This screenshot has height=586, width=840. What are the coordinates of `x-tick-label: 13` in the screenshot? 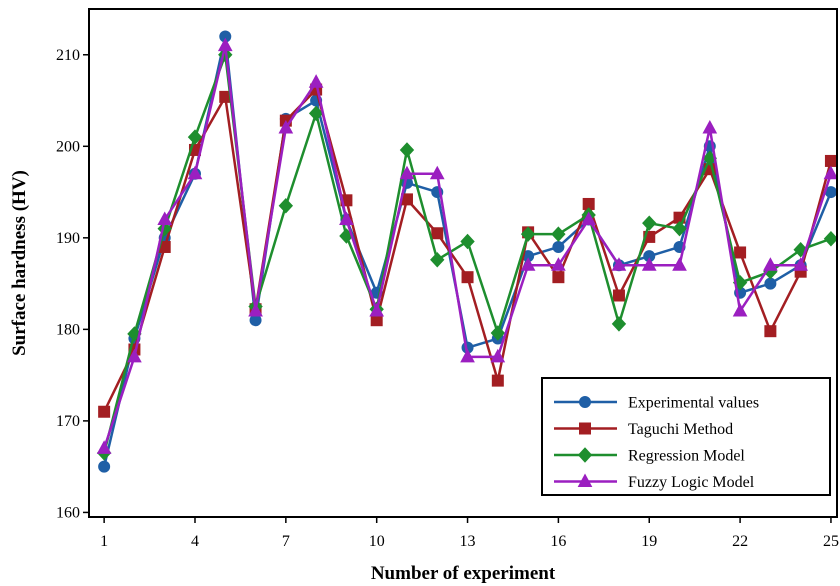 It's located at (468, 541).